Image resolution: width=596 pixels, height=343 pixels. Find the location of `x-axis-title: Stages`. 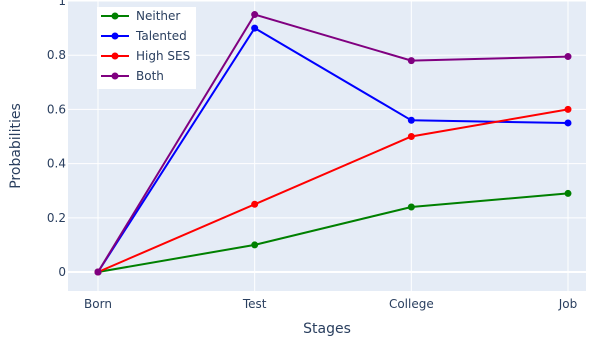

x-axis-title: Stages is located at coordinates (327, 329).